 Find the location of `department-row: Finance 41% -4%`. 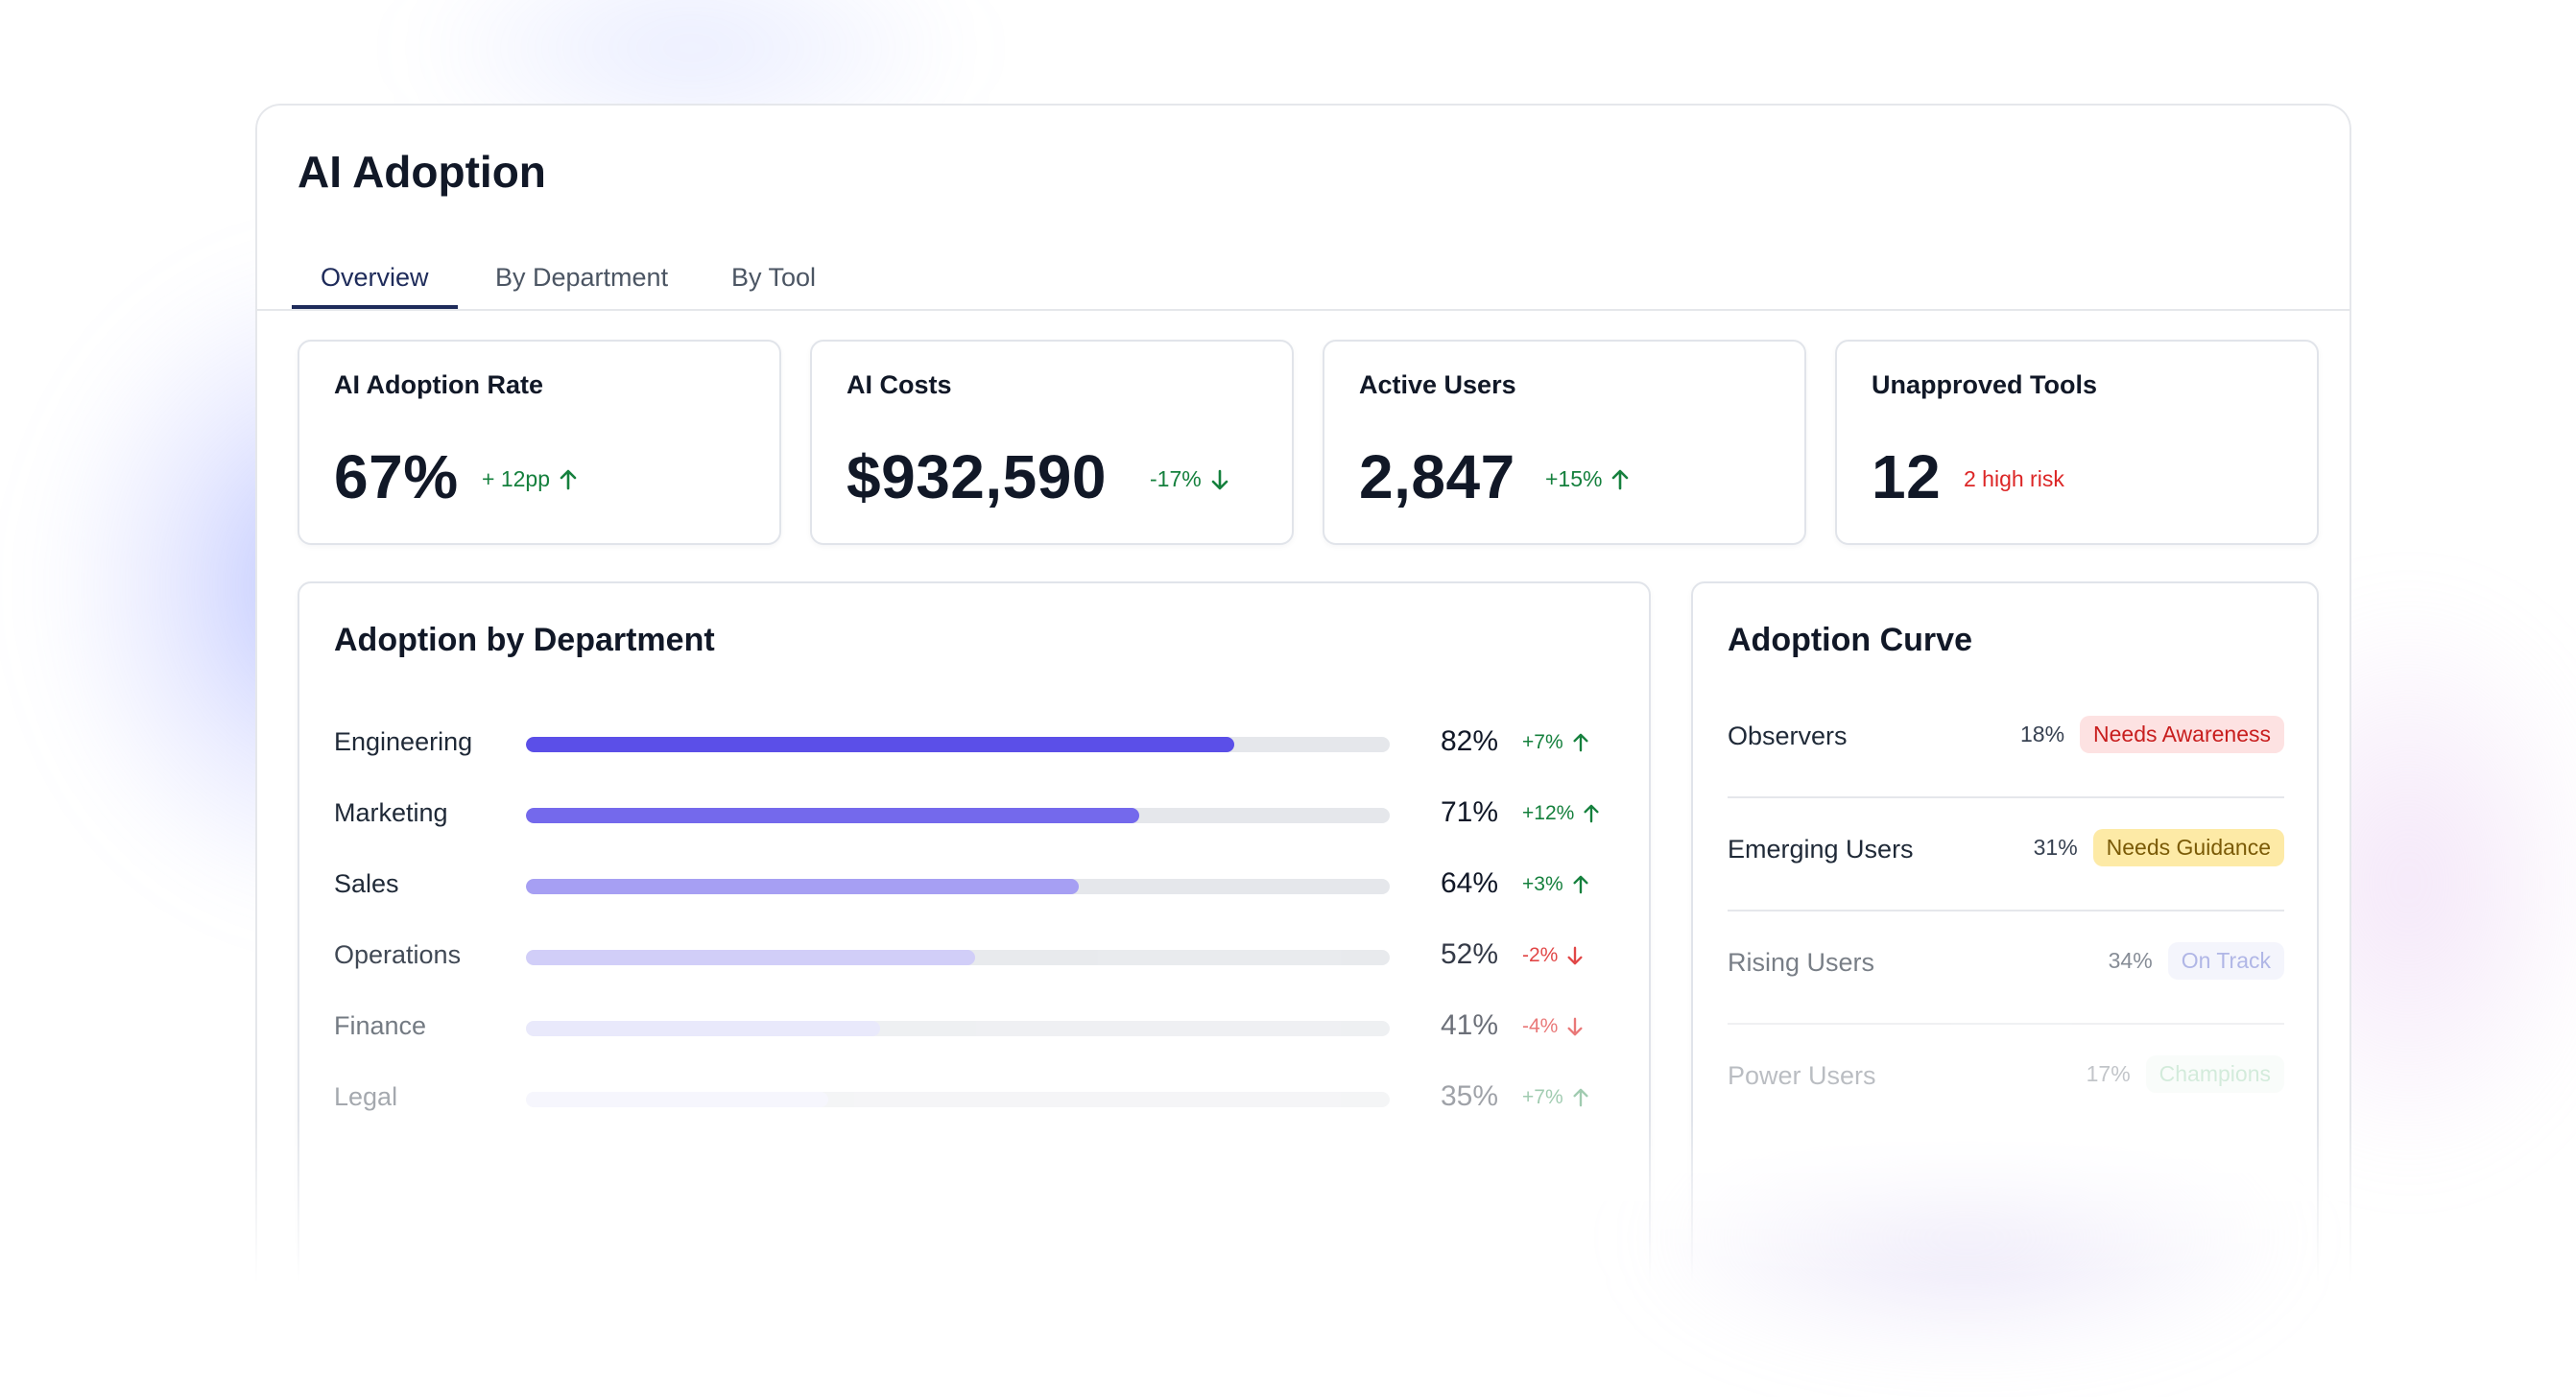

department-row: Finance 41% -4% is located at coordinates (972, 1026).